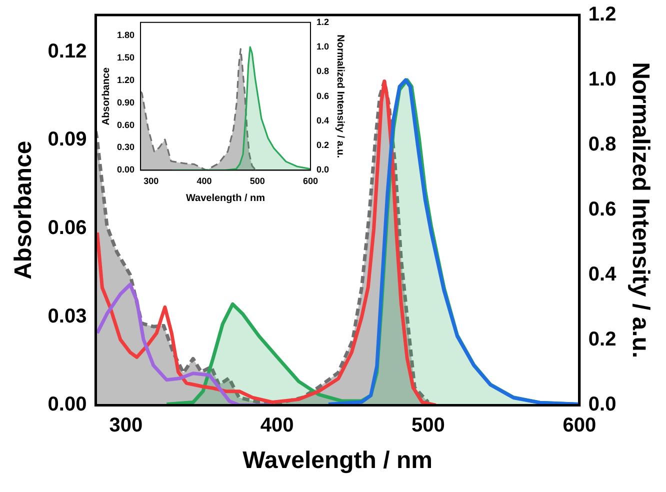 The image size is (666, 492). Describe the element at coordinates (125, 125) in the screenshot. I see `y-tick-label: 0.60` at that location.